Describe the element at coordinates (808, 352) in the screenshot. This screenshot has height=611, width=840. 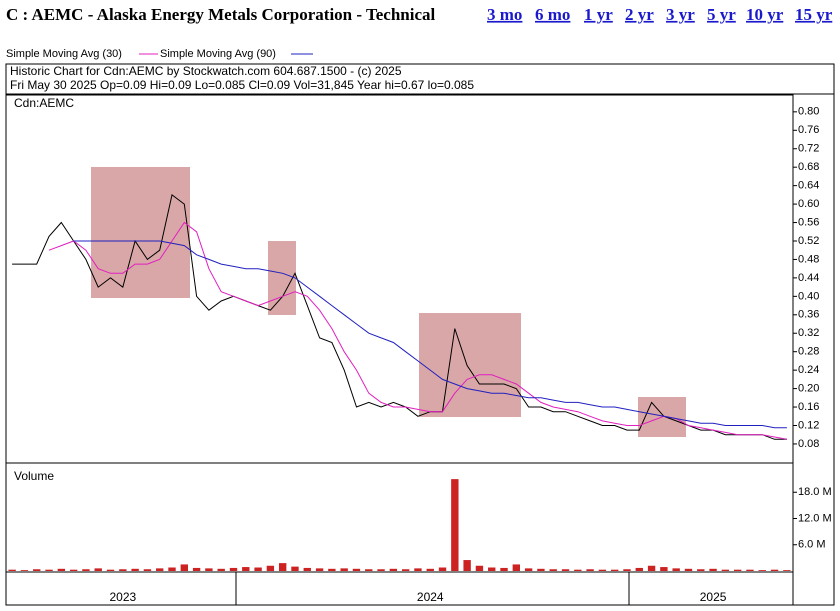
I see `y-tick-label: 0.28` at that location.